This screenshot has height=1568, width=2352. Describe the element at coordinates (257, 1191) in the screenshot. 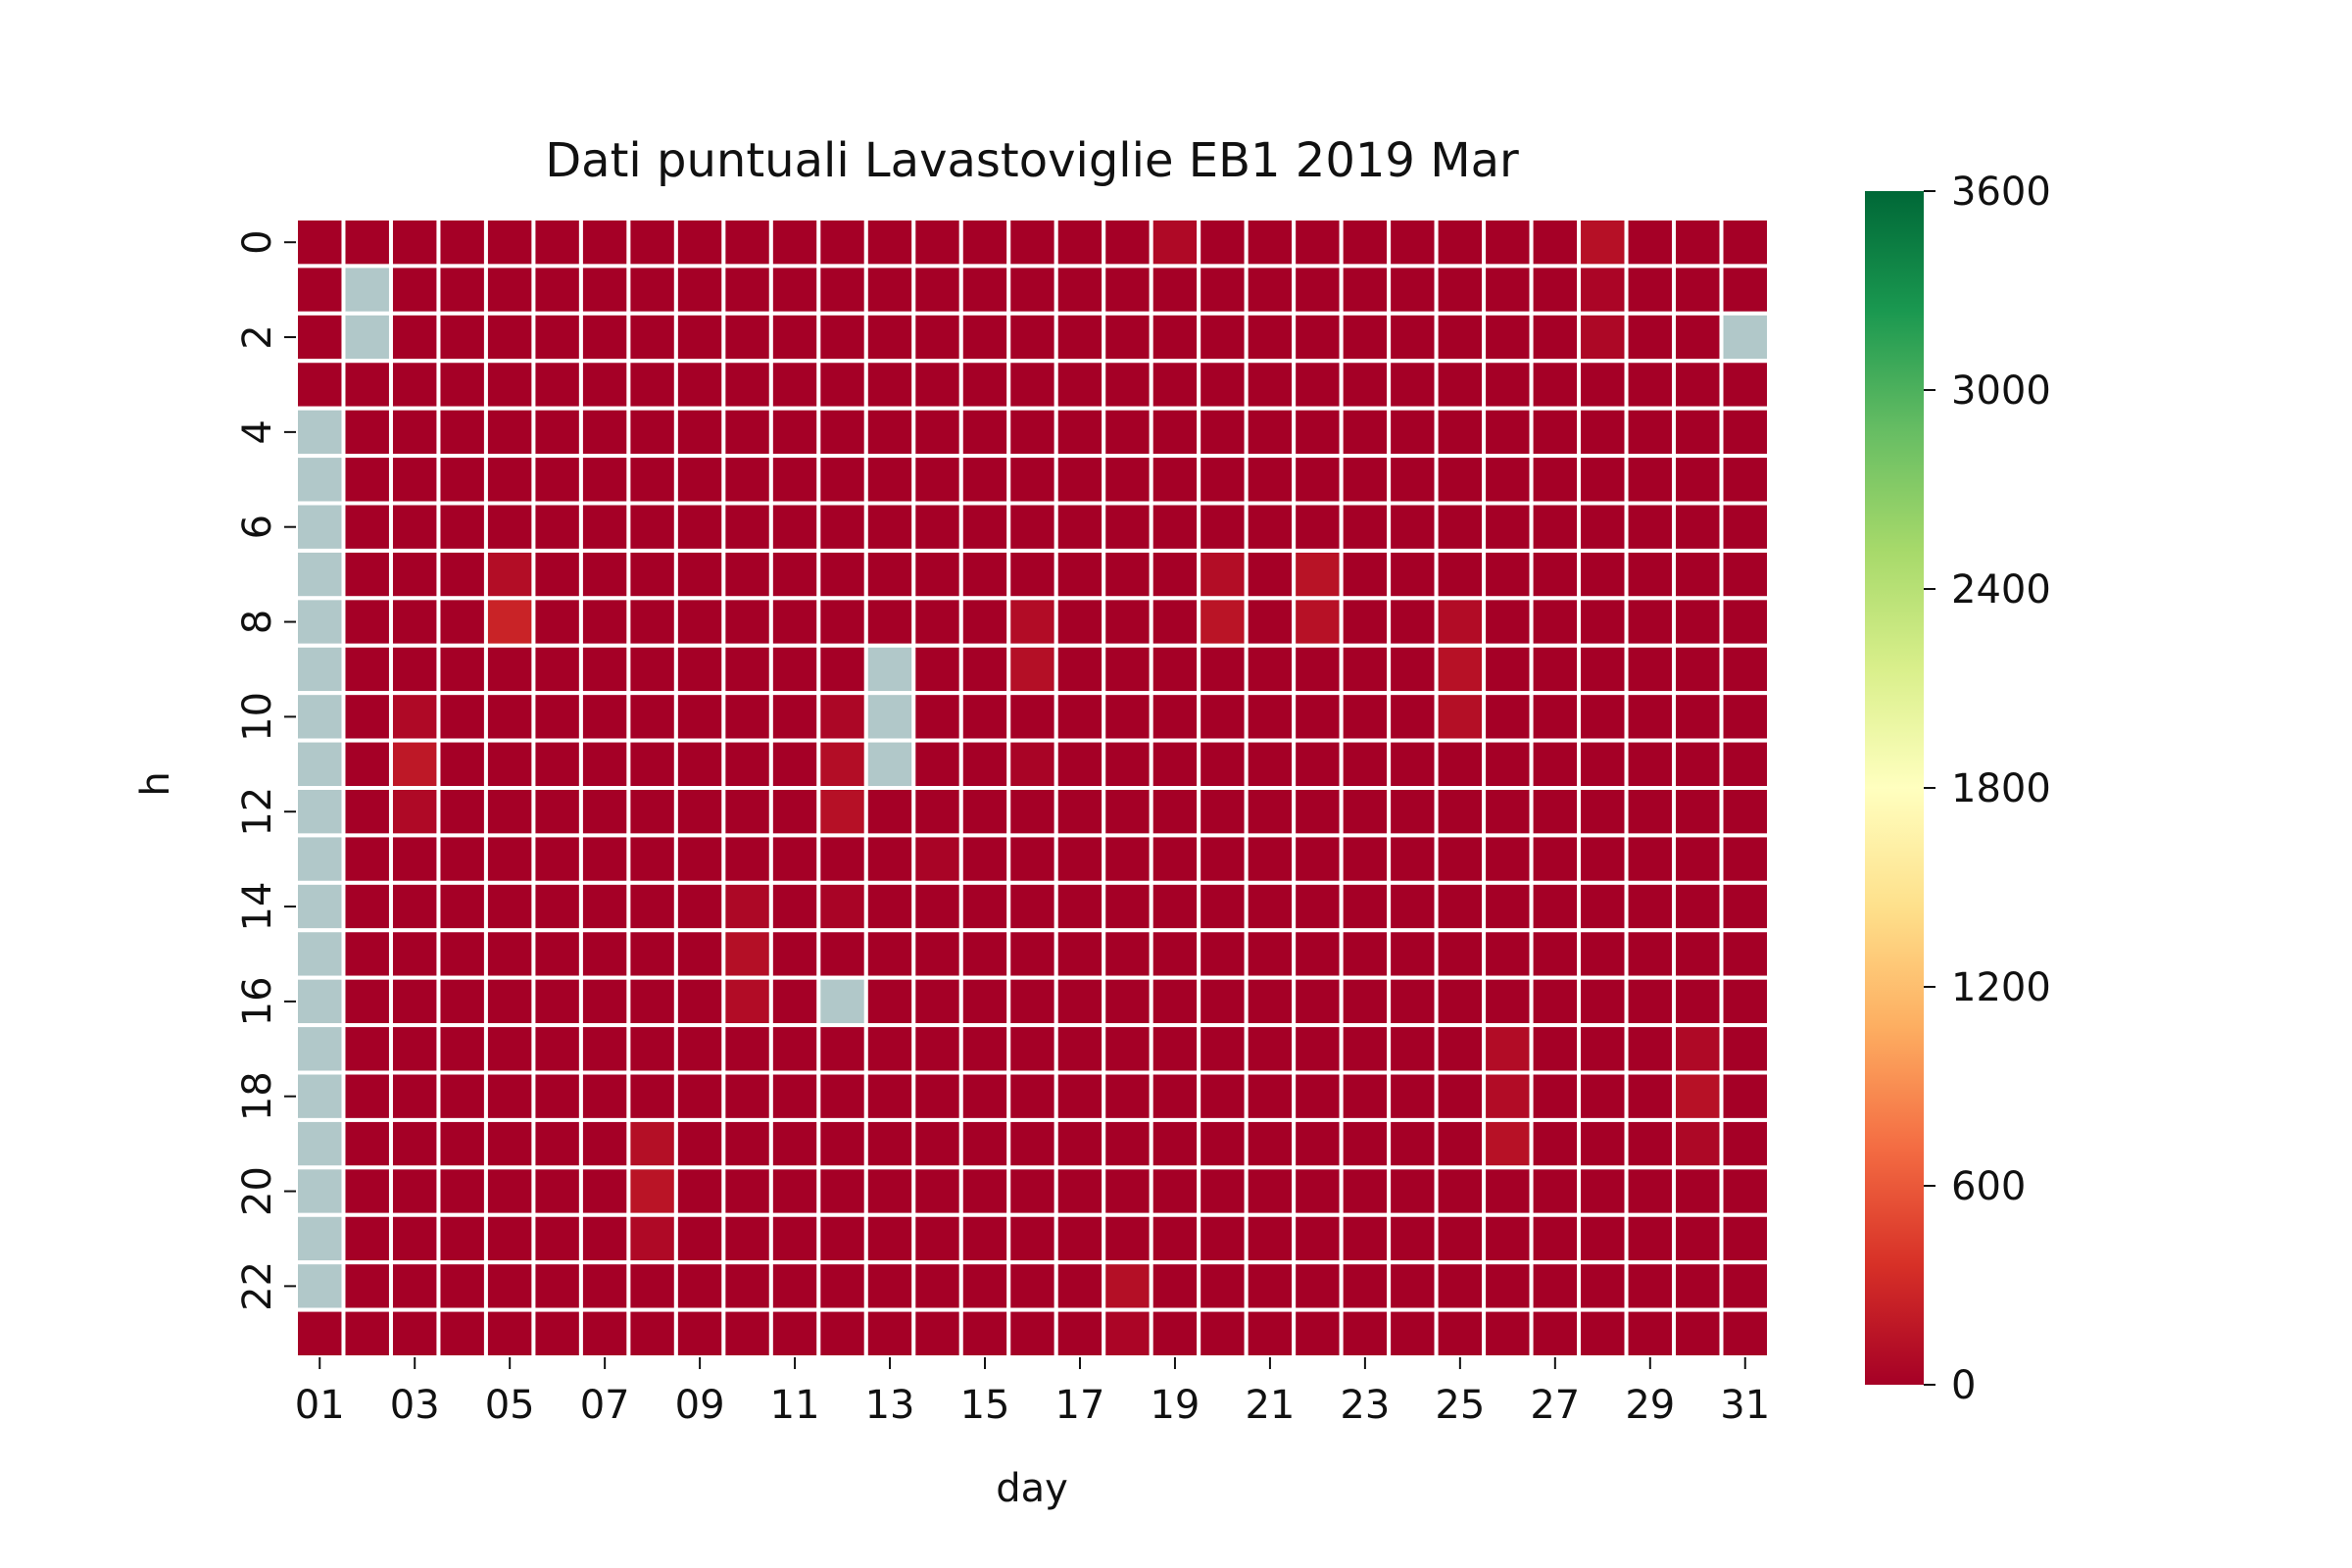

I see `y-tick-label: 20` at that location.